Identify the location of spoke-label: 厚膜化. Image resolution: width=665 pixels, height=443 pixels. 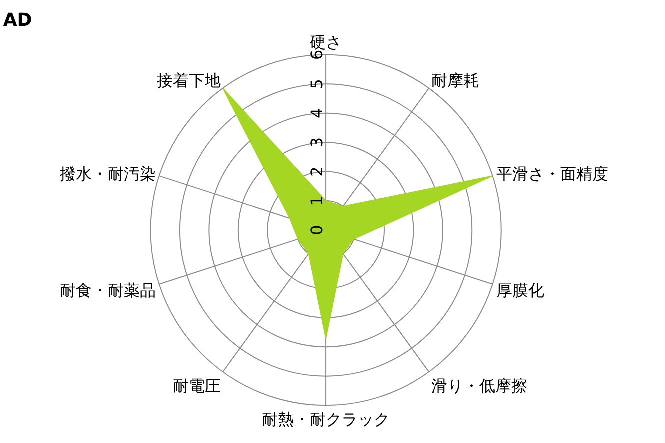
(520, 290).